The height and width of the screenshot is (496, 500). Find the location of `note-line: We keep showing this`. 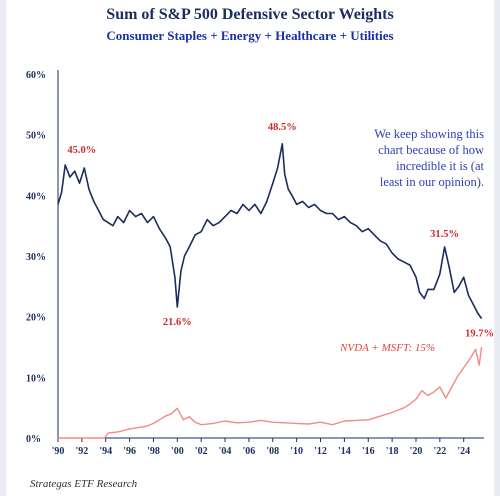

note-line: We keep showing this is located at coordinates (429, 134).